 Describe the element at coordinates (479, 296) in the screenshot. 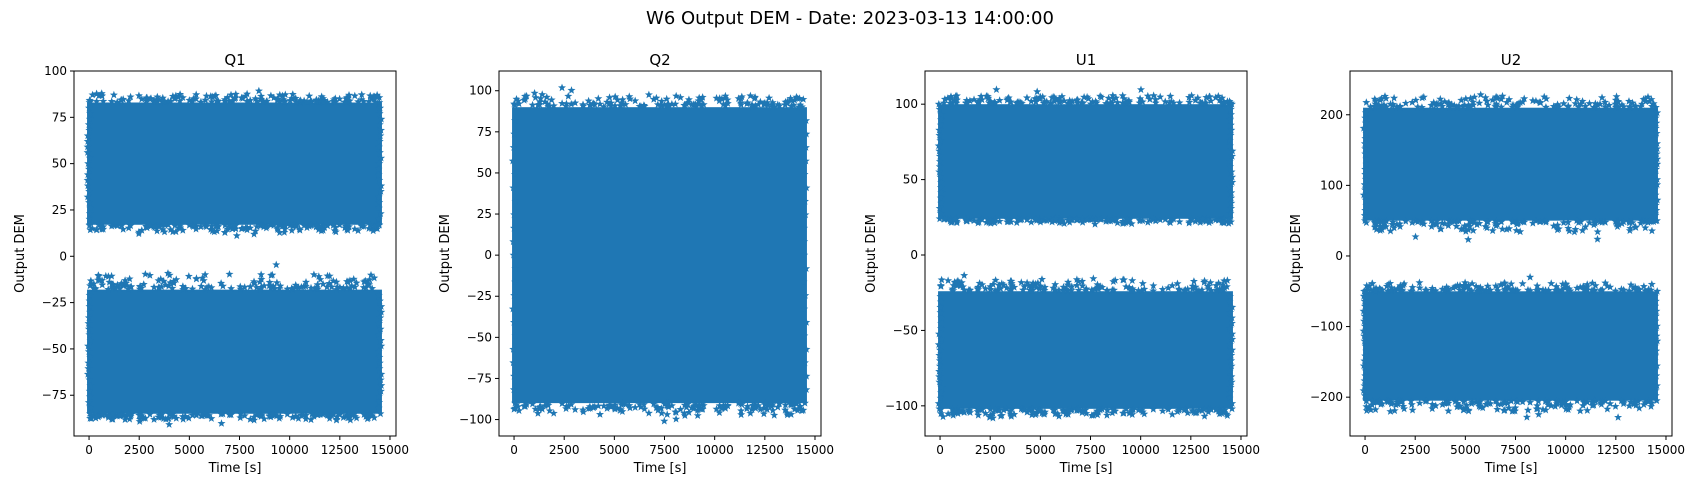

I see `y-tick-label: −25` at that location.